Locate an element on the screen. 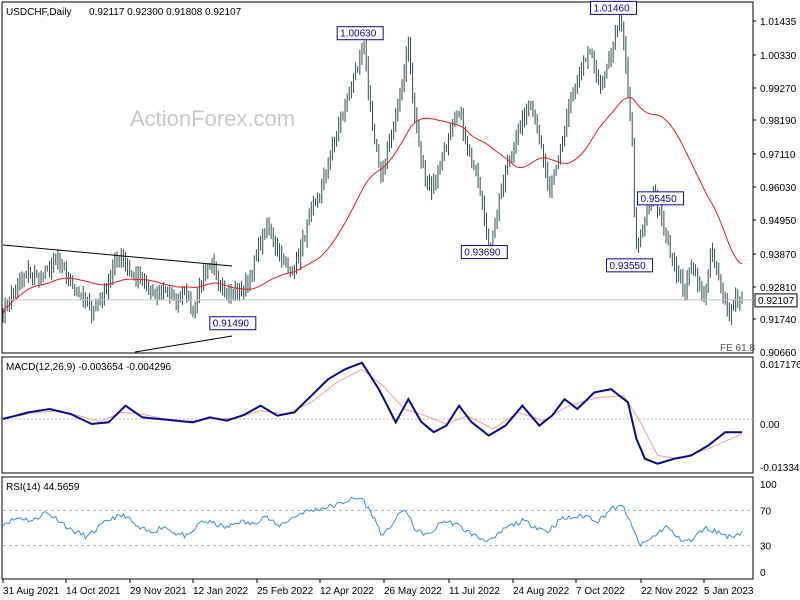  x-tick-label: 29 Nov 2021 is located at coordinates (158, 591).